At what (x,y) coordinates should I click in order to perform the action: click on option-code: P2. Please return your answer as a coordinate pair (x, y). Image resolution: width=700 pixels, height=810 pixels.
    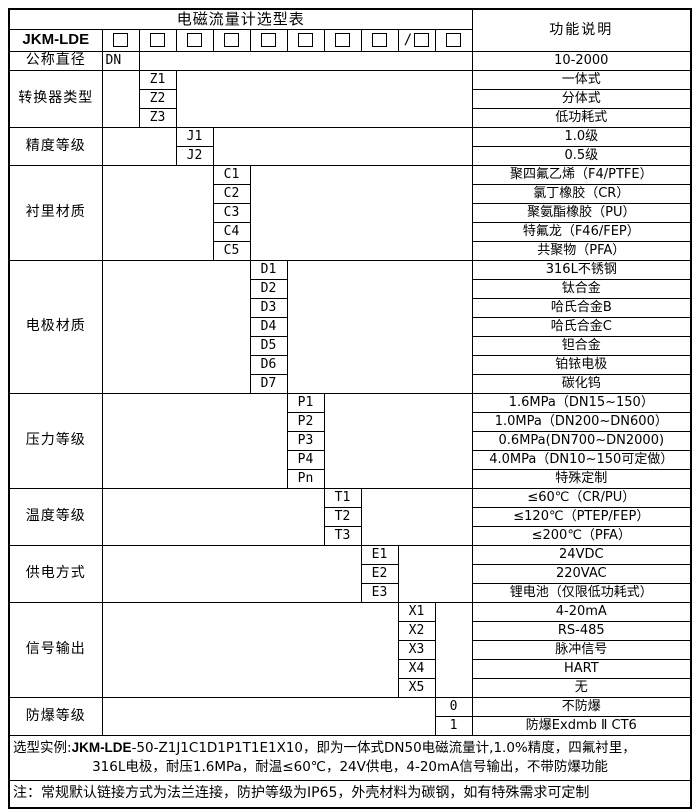
    Looking at the image, I should click on (305, 421).